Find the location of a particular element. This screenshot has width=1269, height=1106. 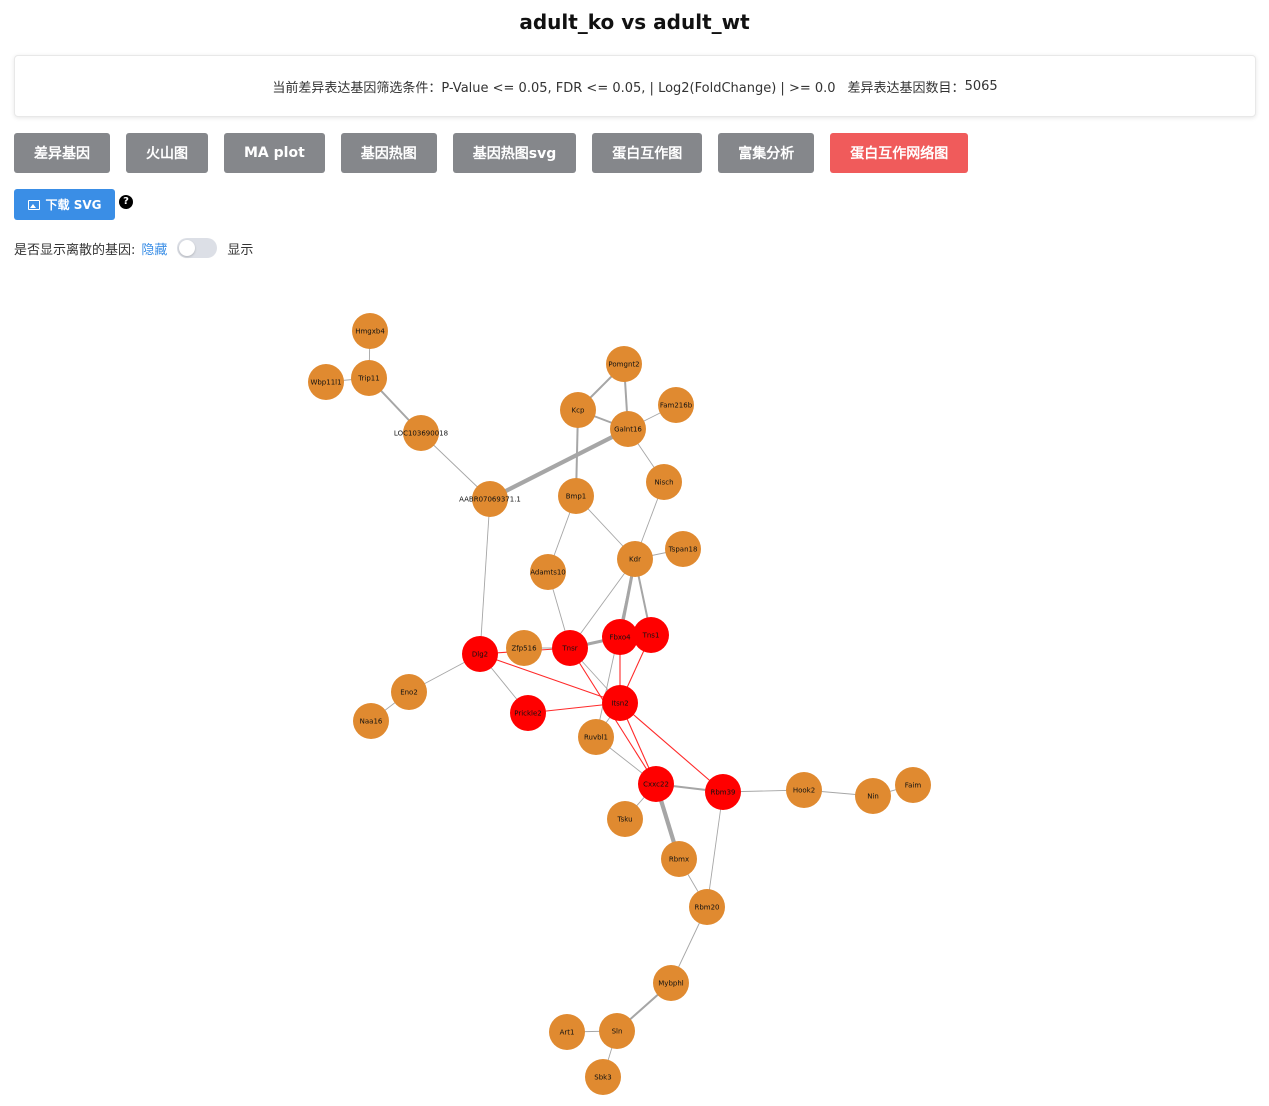

node-label: Fbxo4 is located at coordinates (620, 638).